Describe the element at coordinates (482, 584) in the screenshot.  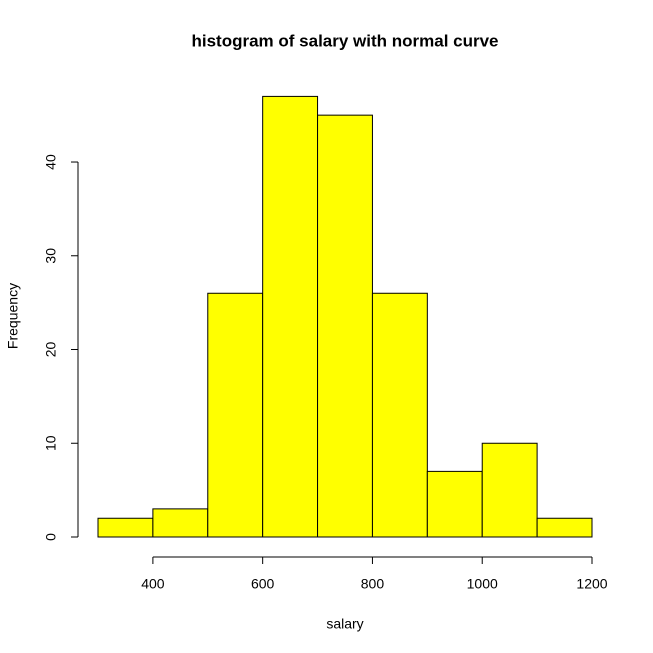
I see `x-tick-label: 1000` at that location.